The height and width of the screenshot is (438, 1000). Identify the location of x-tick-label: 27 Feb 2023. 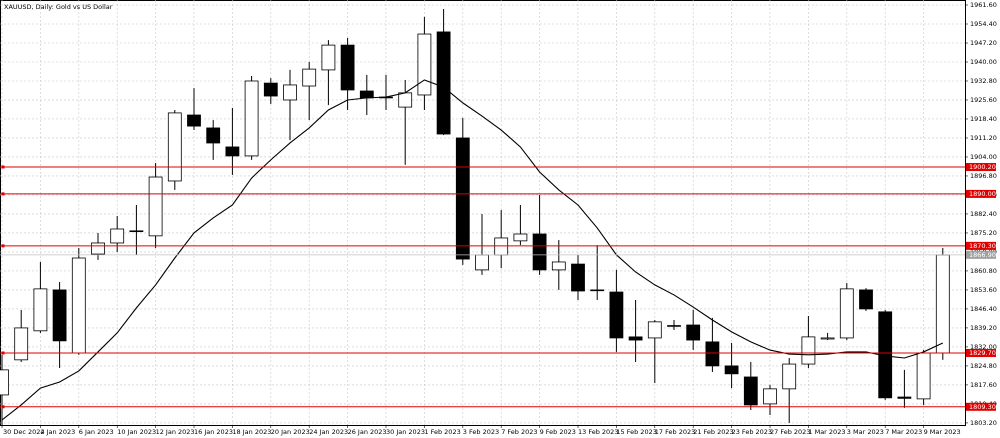
(790, 432).